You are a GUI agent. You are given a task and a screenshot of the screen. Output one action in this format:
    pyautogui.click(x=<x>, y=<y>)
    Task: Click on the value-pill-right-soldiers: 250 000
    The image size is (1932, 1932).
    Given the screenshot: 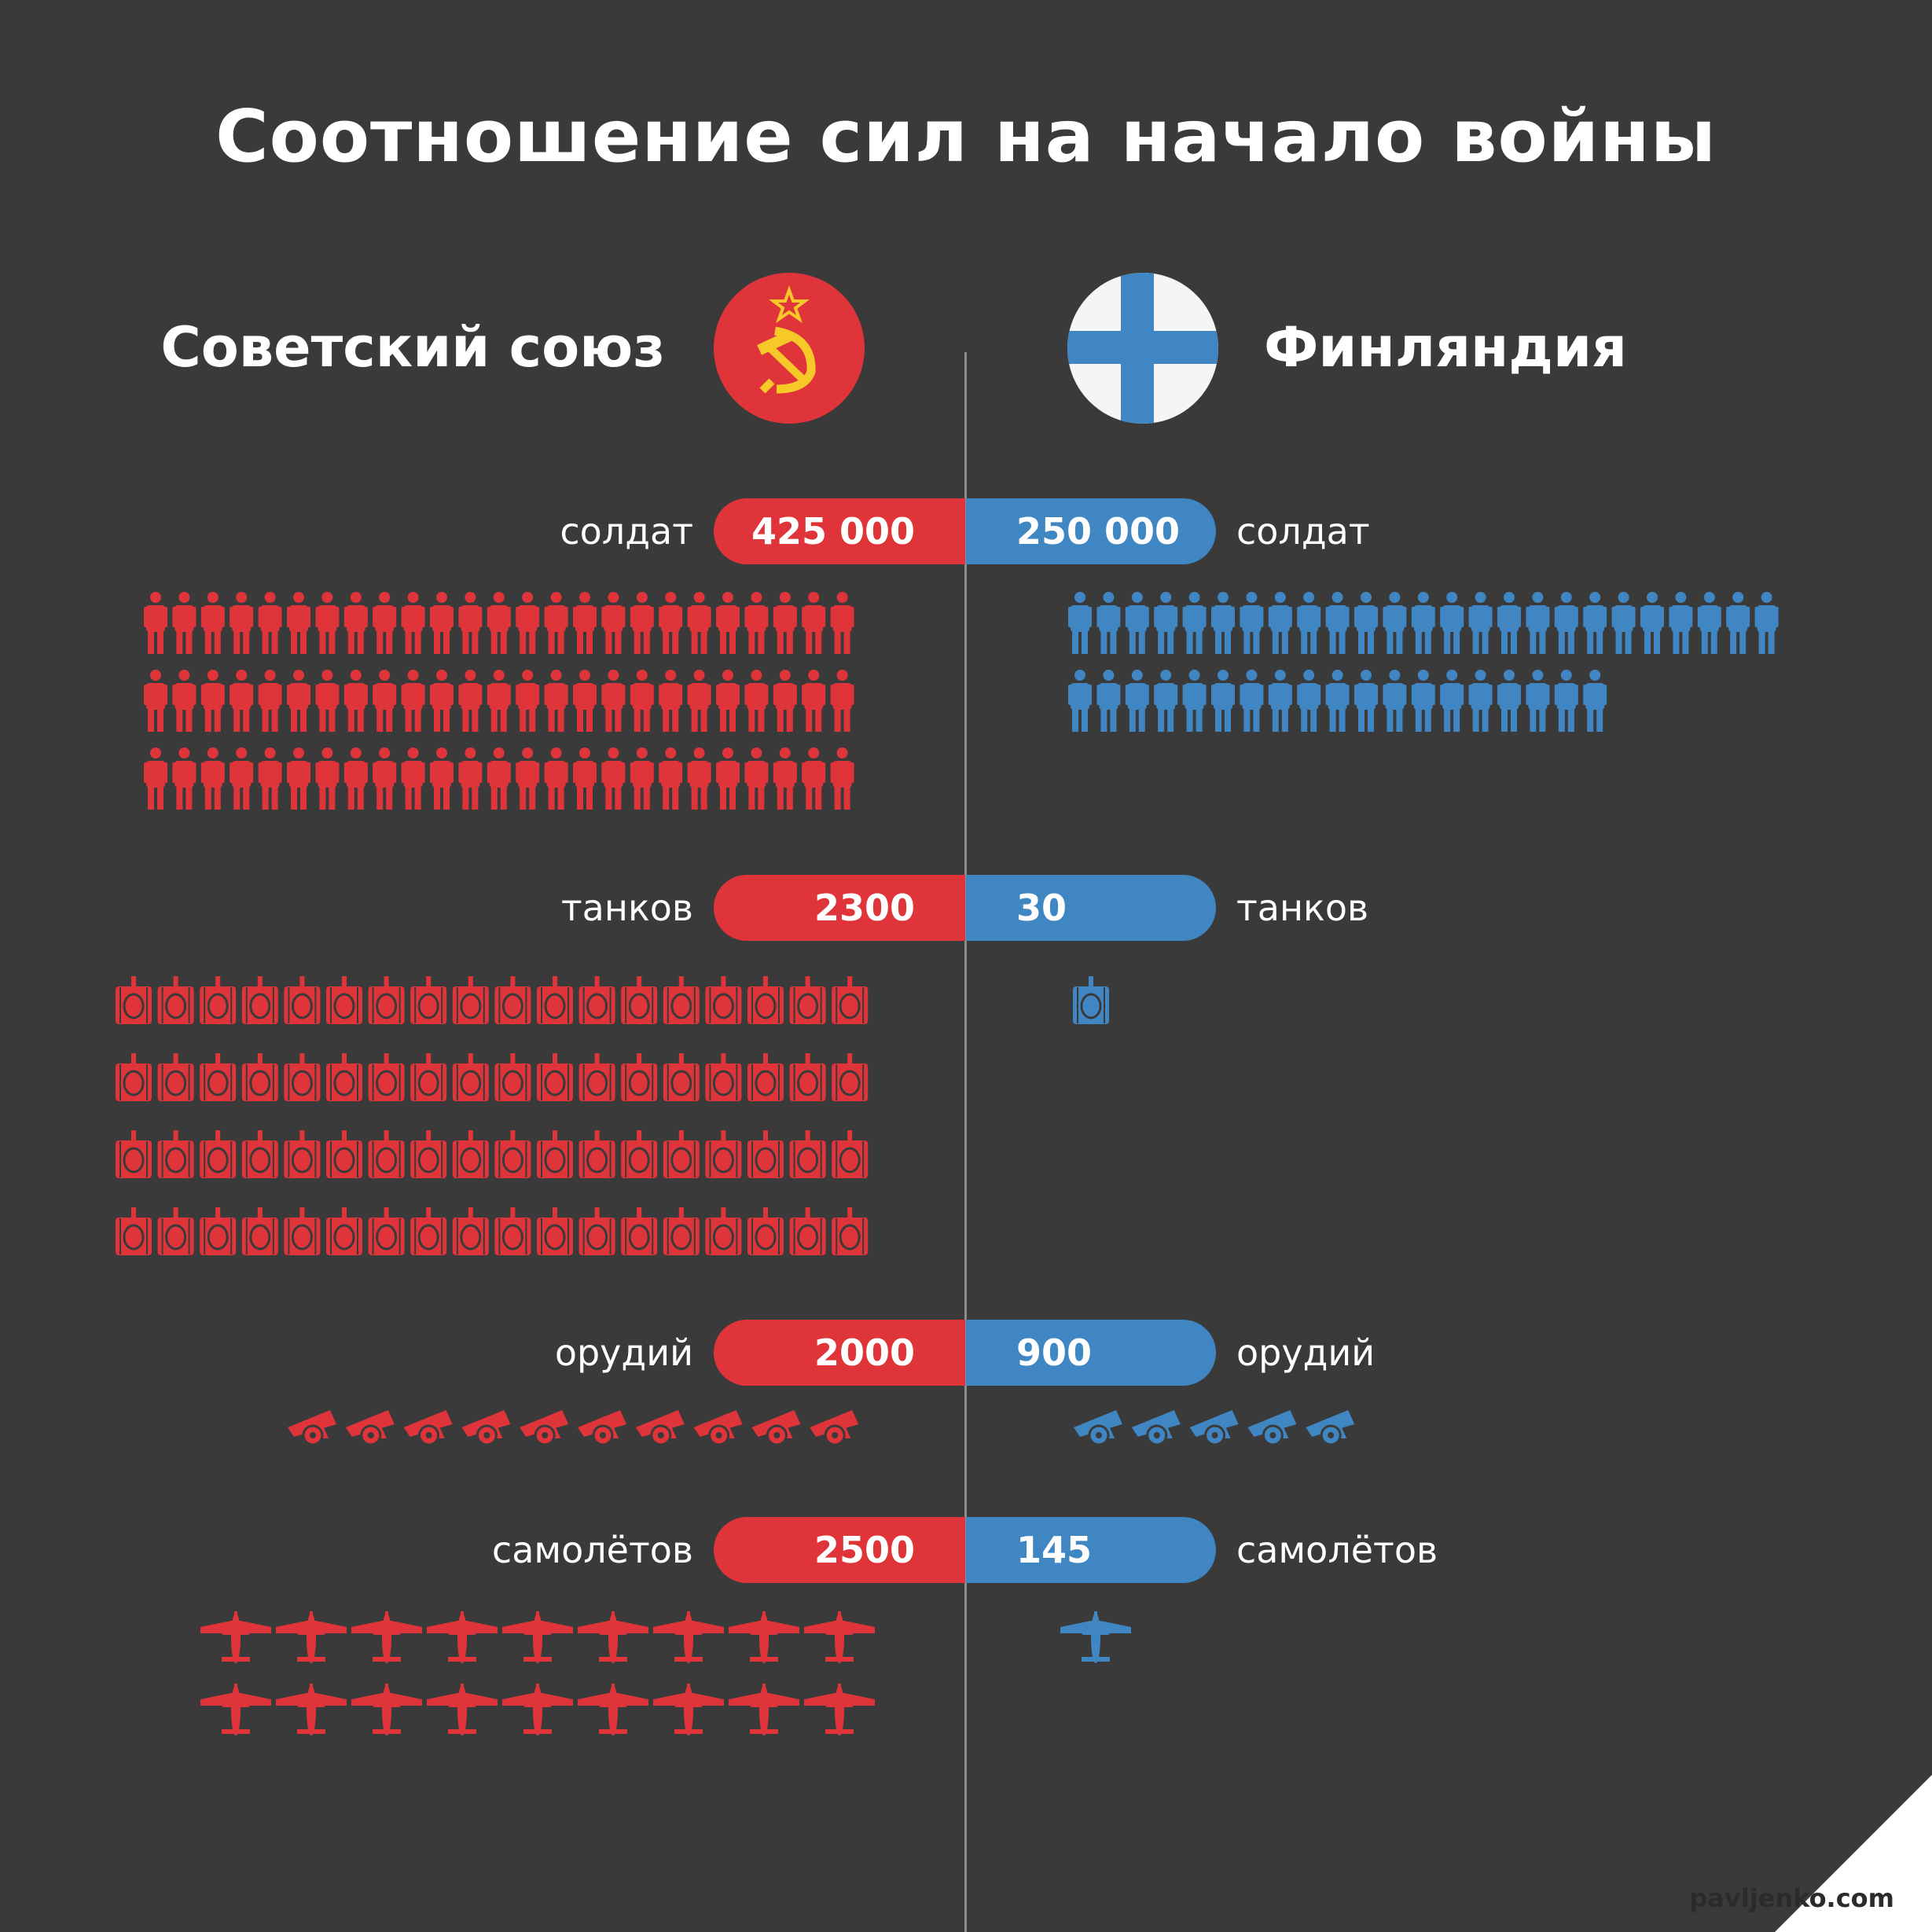 What is the action you would take?
    pyautogui.click(x=1091, y=531)
    